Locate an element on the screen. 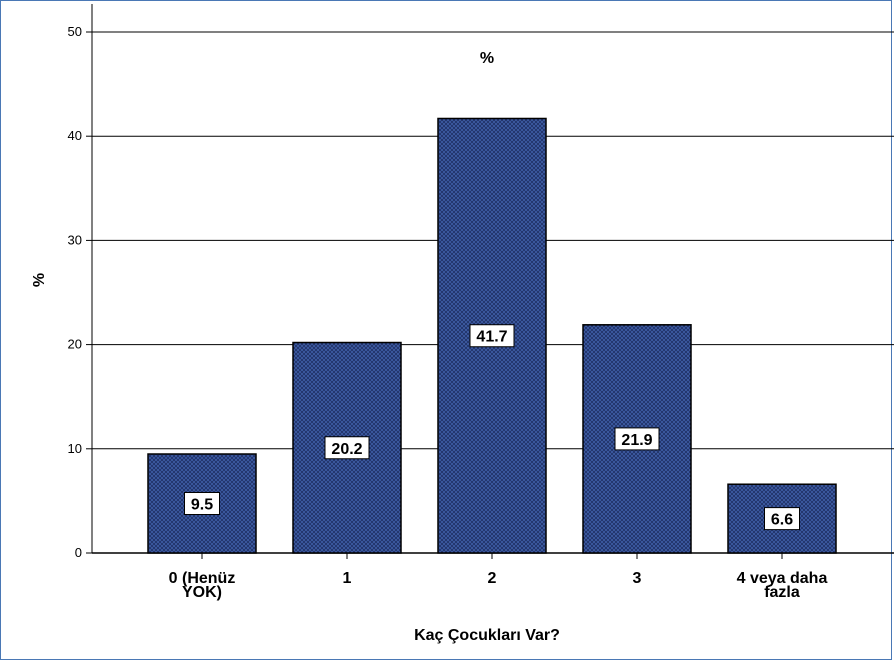 The height and width of the screenshot is (666, 894). y-tick-label: 10 is located at coordinates (75, 448).